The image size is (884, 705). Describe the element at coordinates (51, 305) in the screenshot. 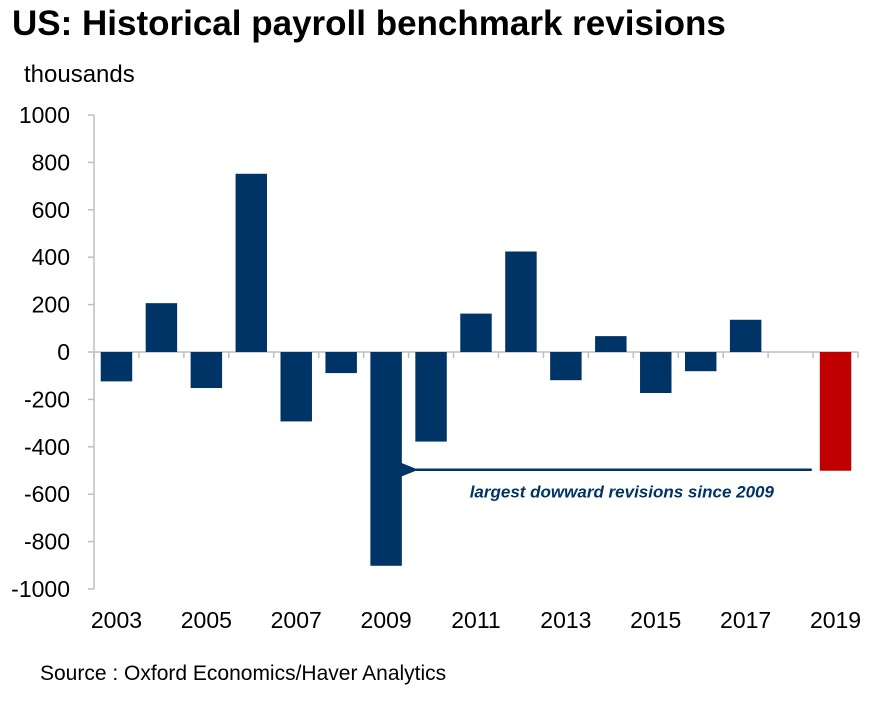

I see `y-tick-label: 200` at that location.